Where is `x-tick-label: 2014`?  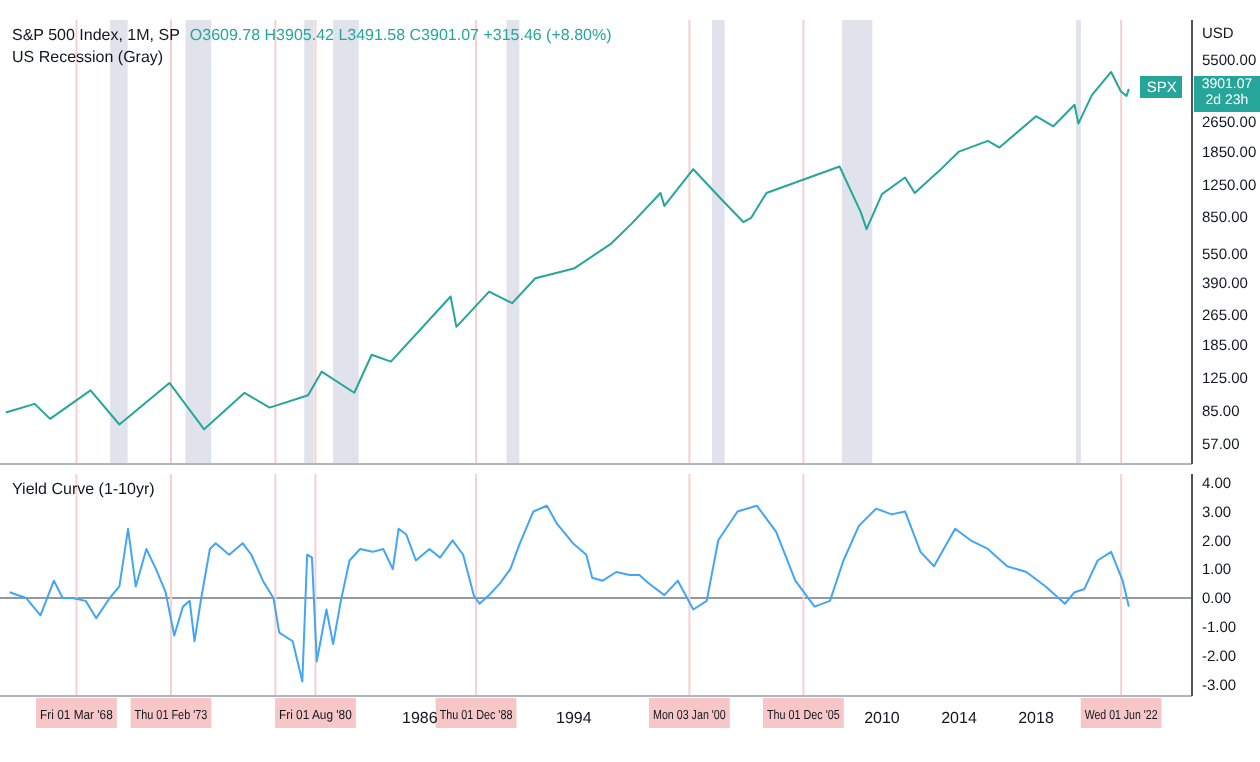
x-tick-label: 2014 is located at coordinates (959, 718).